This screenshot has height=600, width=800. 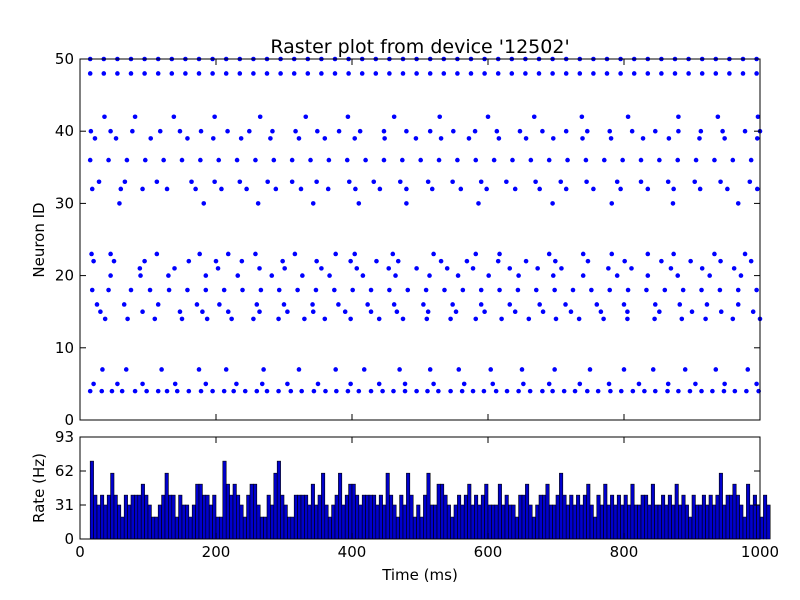 I want to click on x-tick-label: 800, so click(x=624, y=552).